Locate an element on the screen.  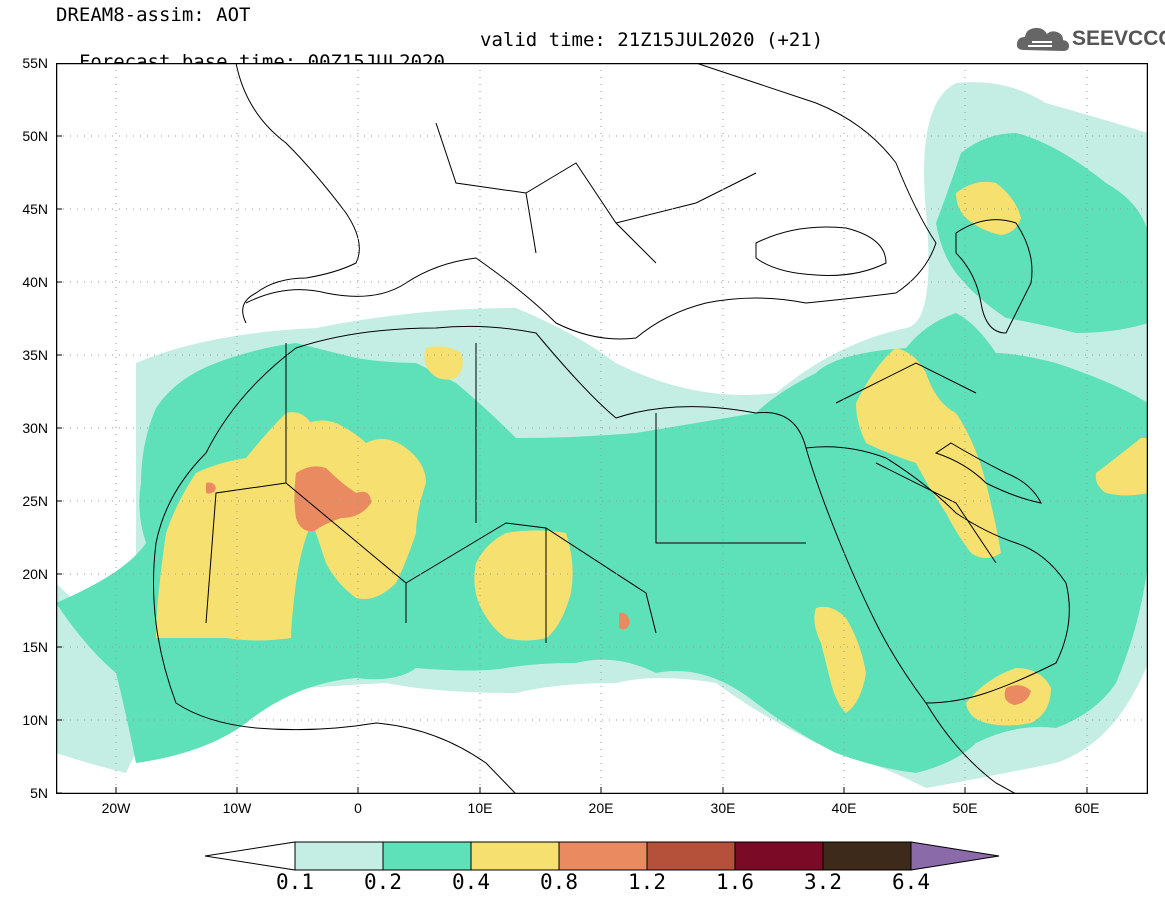
lat-label: 30N is located at coordinates (35, 428).